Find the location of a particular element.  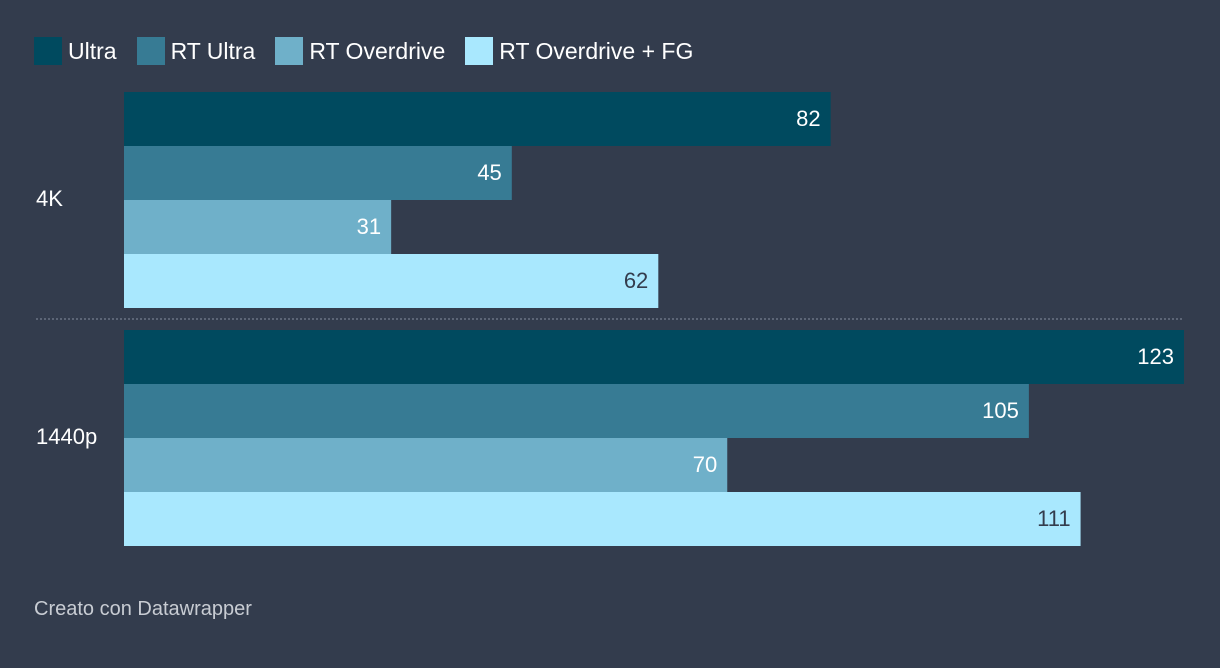

legend-item-rt-overdrive-fg: RT Overdrive + FG is located at coordinates (579, 51).